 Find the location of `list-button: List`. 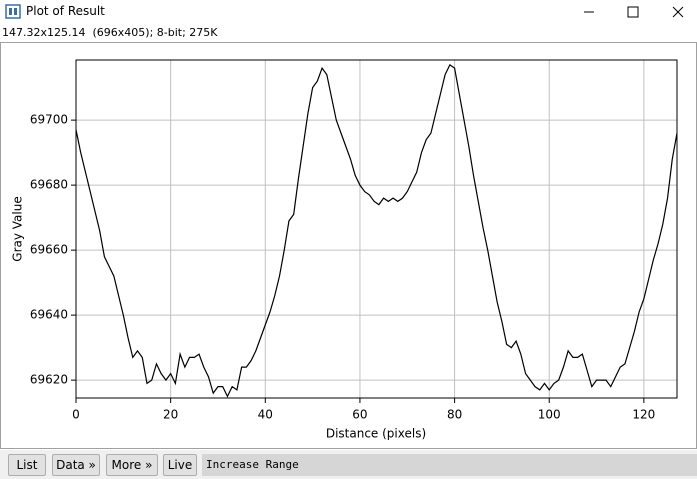

list-button: List is located at coordinates (27, 465).